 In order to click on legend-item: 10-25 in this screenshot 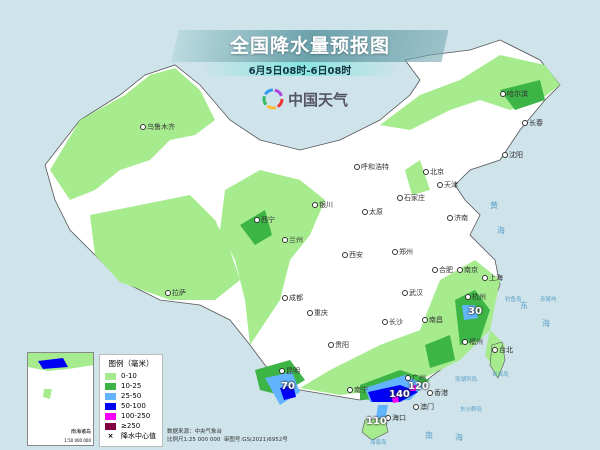, I will do `click(131, 386)`.